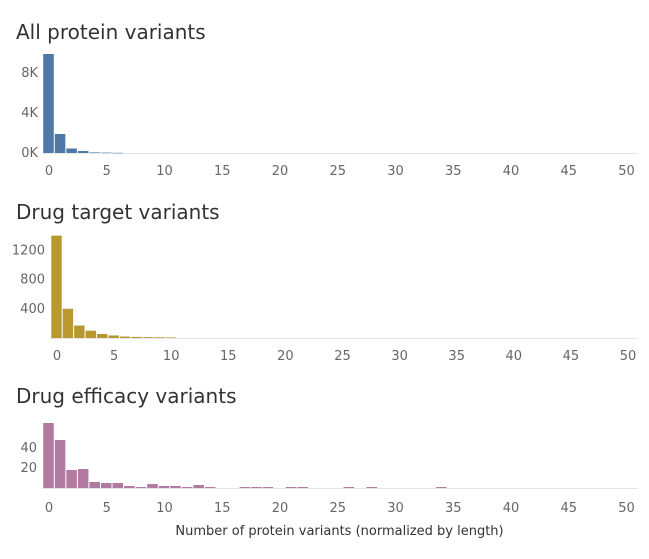  I want to click on y-tick-label: 1200, so click(28, 250).